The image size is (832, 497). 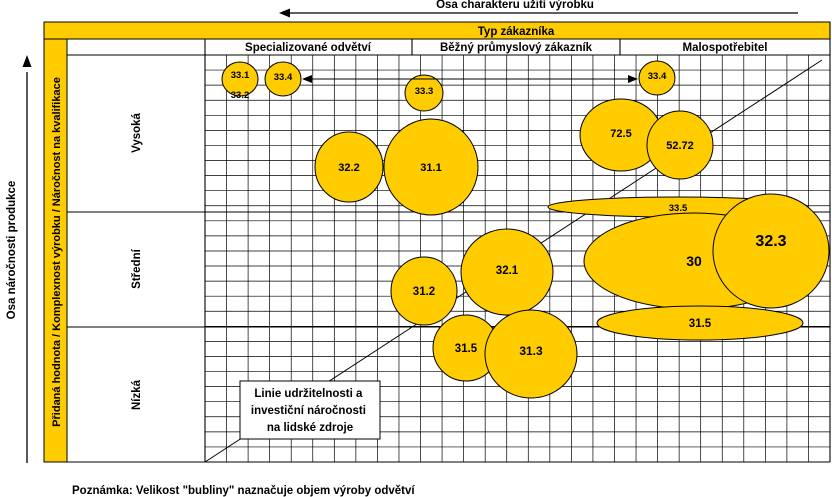 What do you see at coordinates (770, 241) in the screenshot?
I see `bubble-label: 32.3` at bounding box center [770, 241].